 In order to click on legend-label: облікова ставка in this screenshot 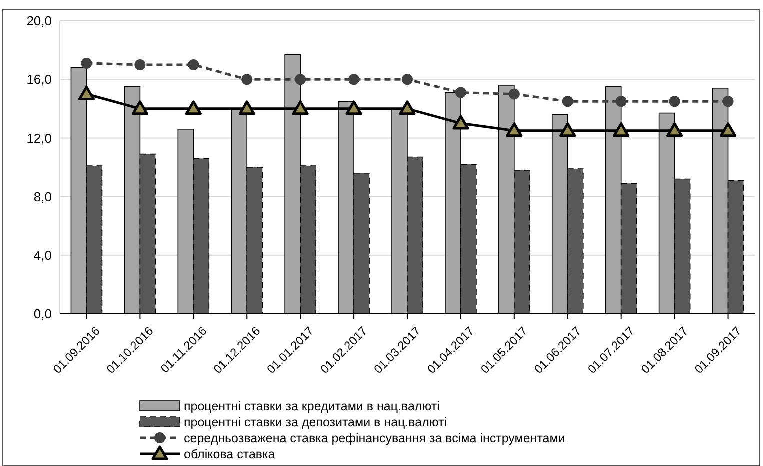, I will do `click(230, 454)`.